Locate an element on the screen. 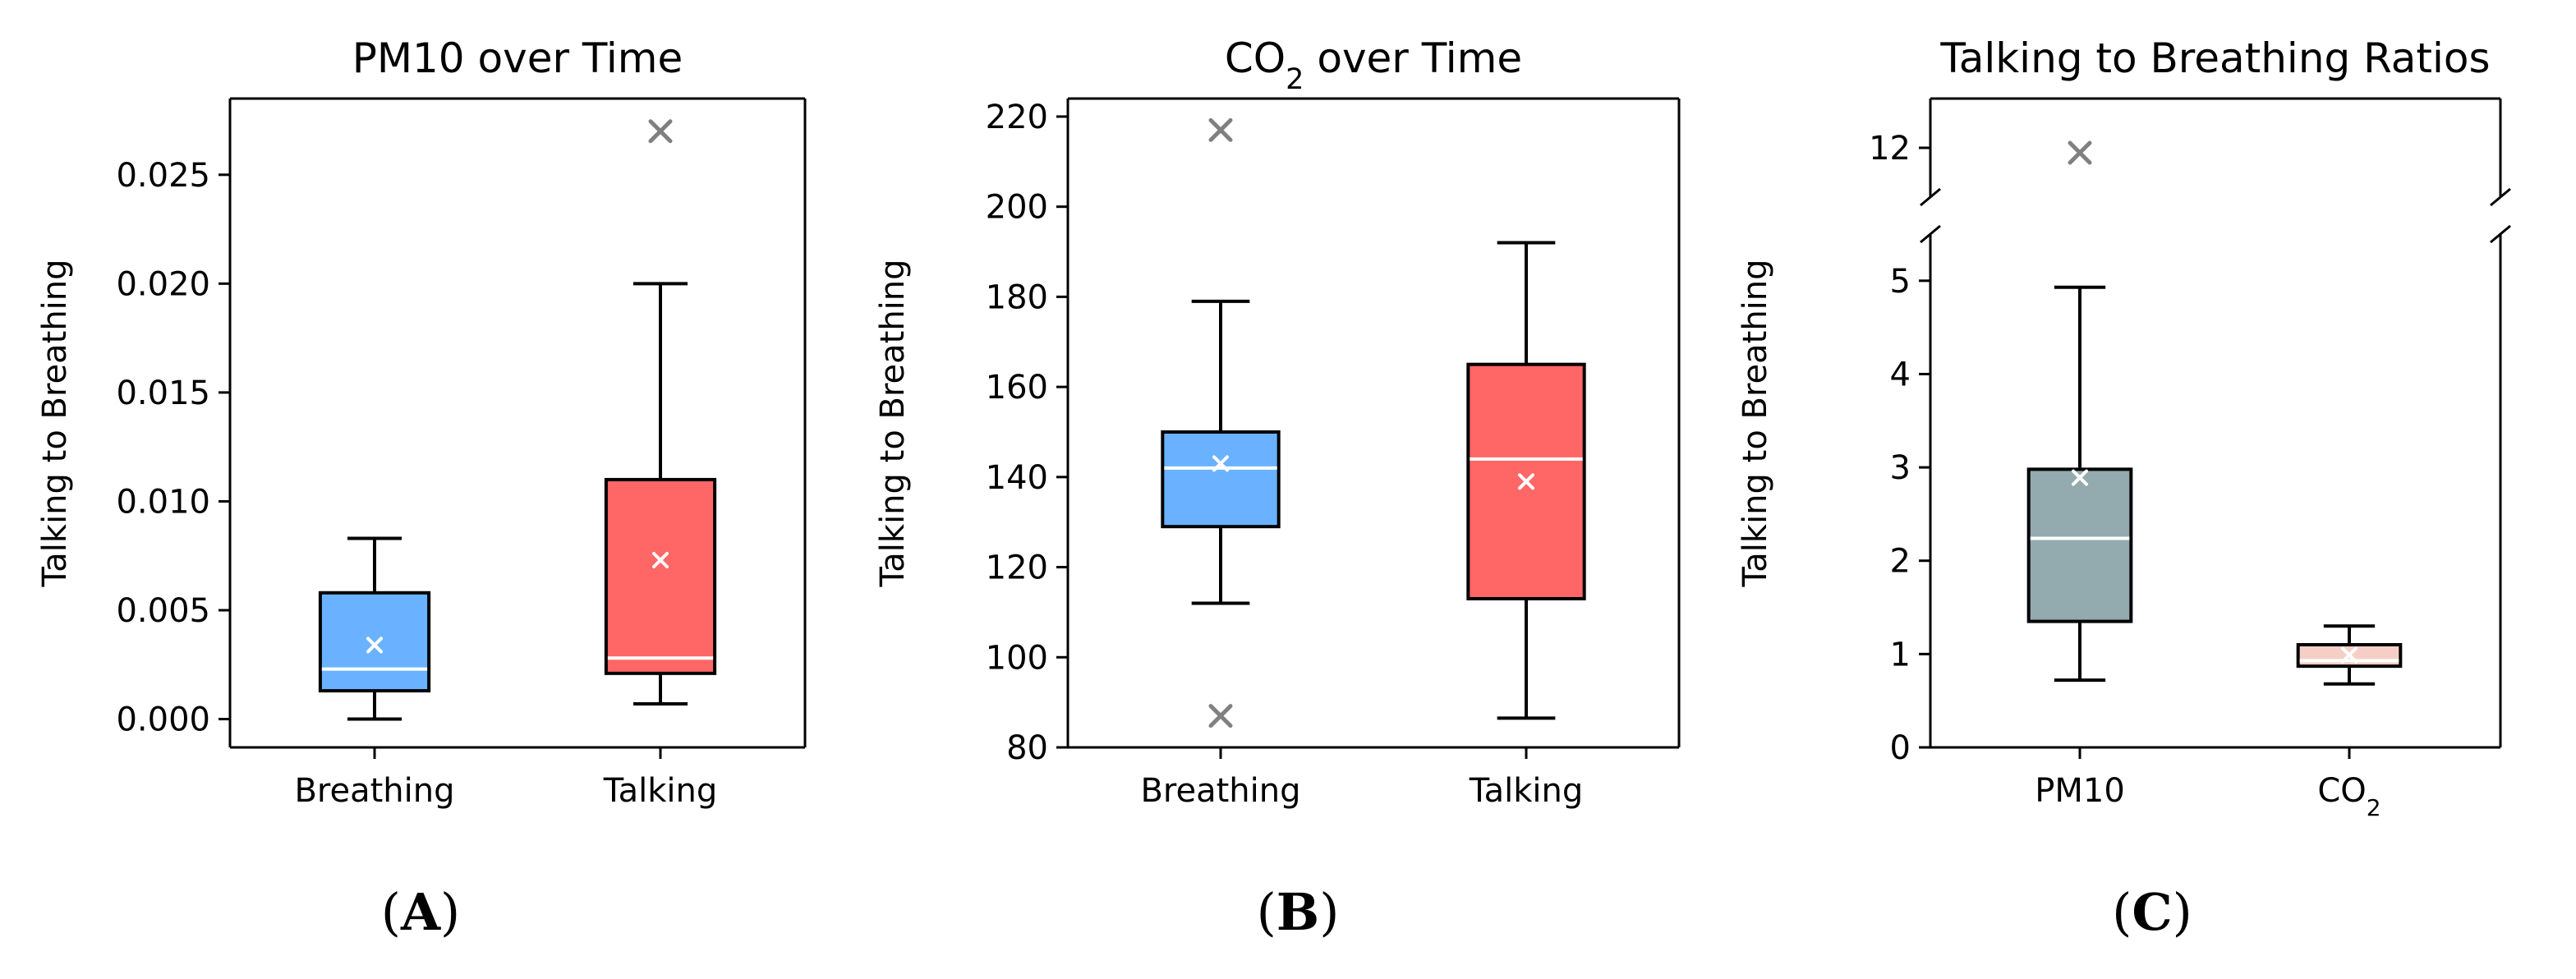  x-tick-label-text: CO is located at coordinates (2341, 791).